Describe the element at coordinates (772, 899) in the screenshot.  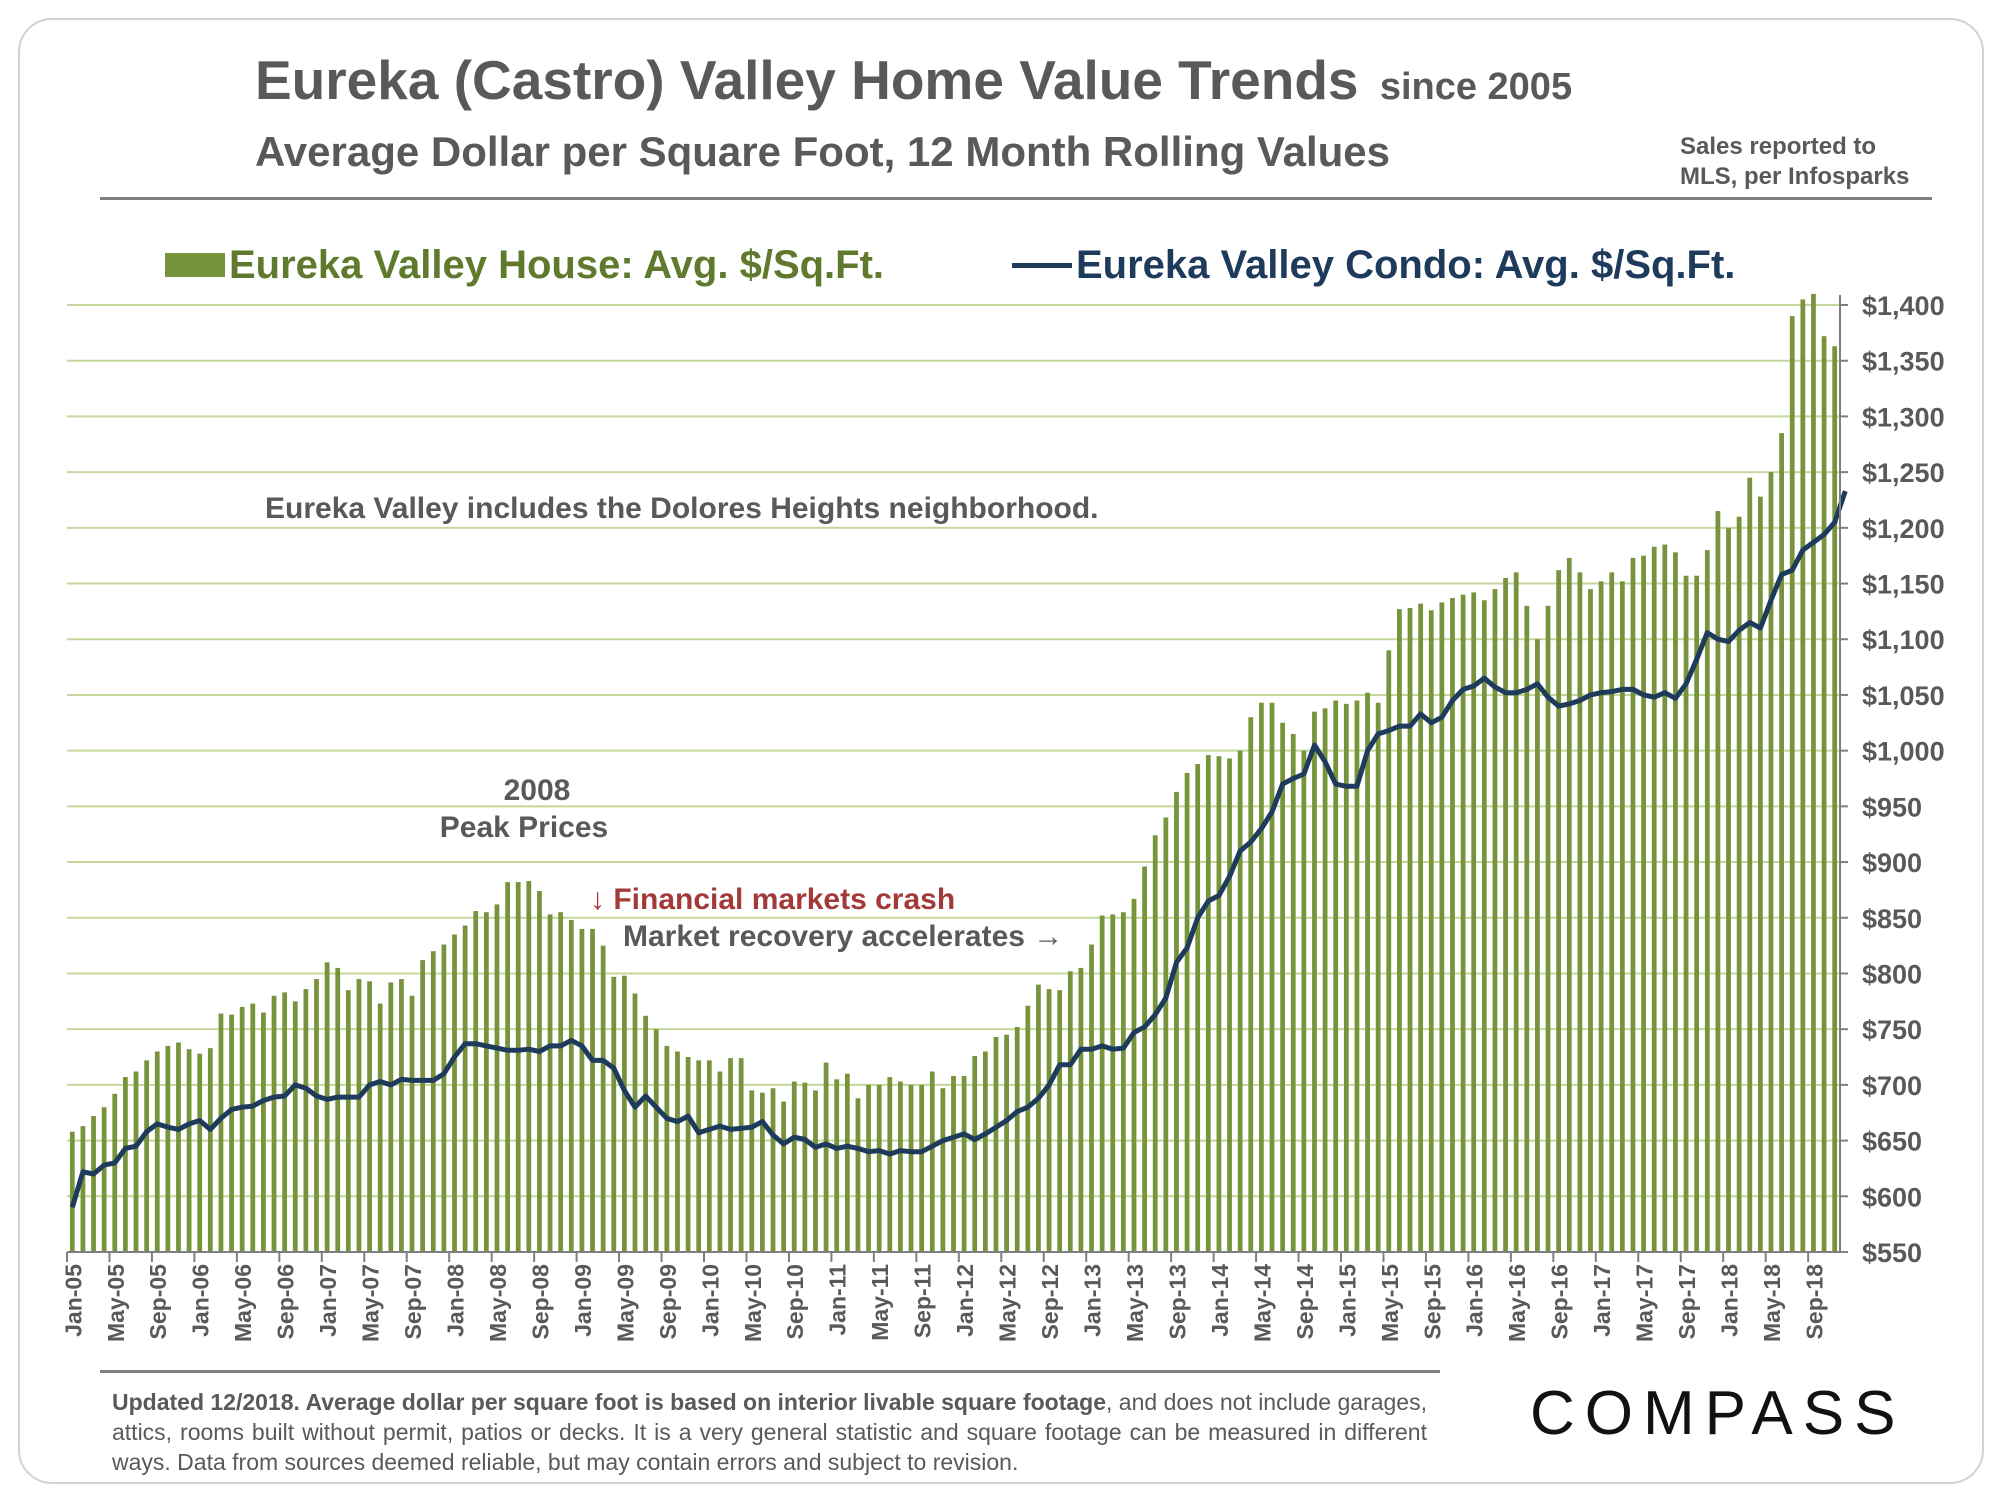
I see `annotation-crash: ↓ Financial markets crash` at that location.